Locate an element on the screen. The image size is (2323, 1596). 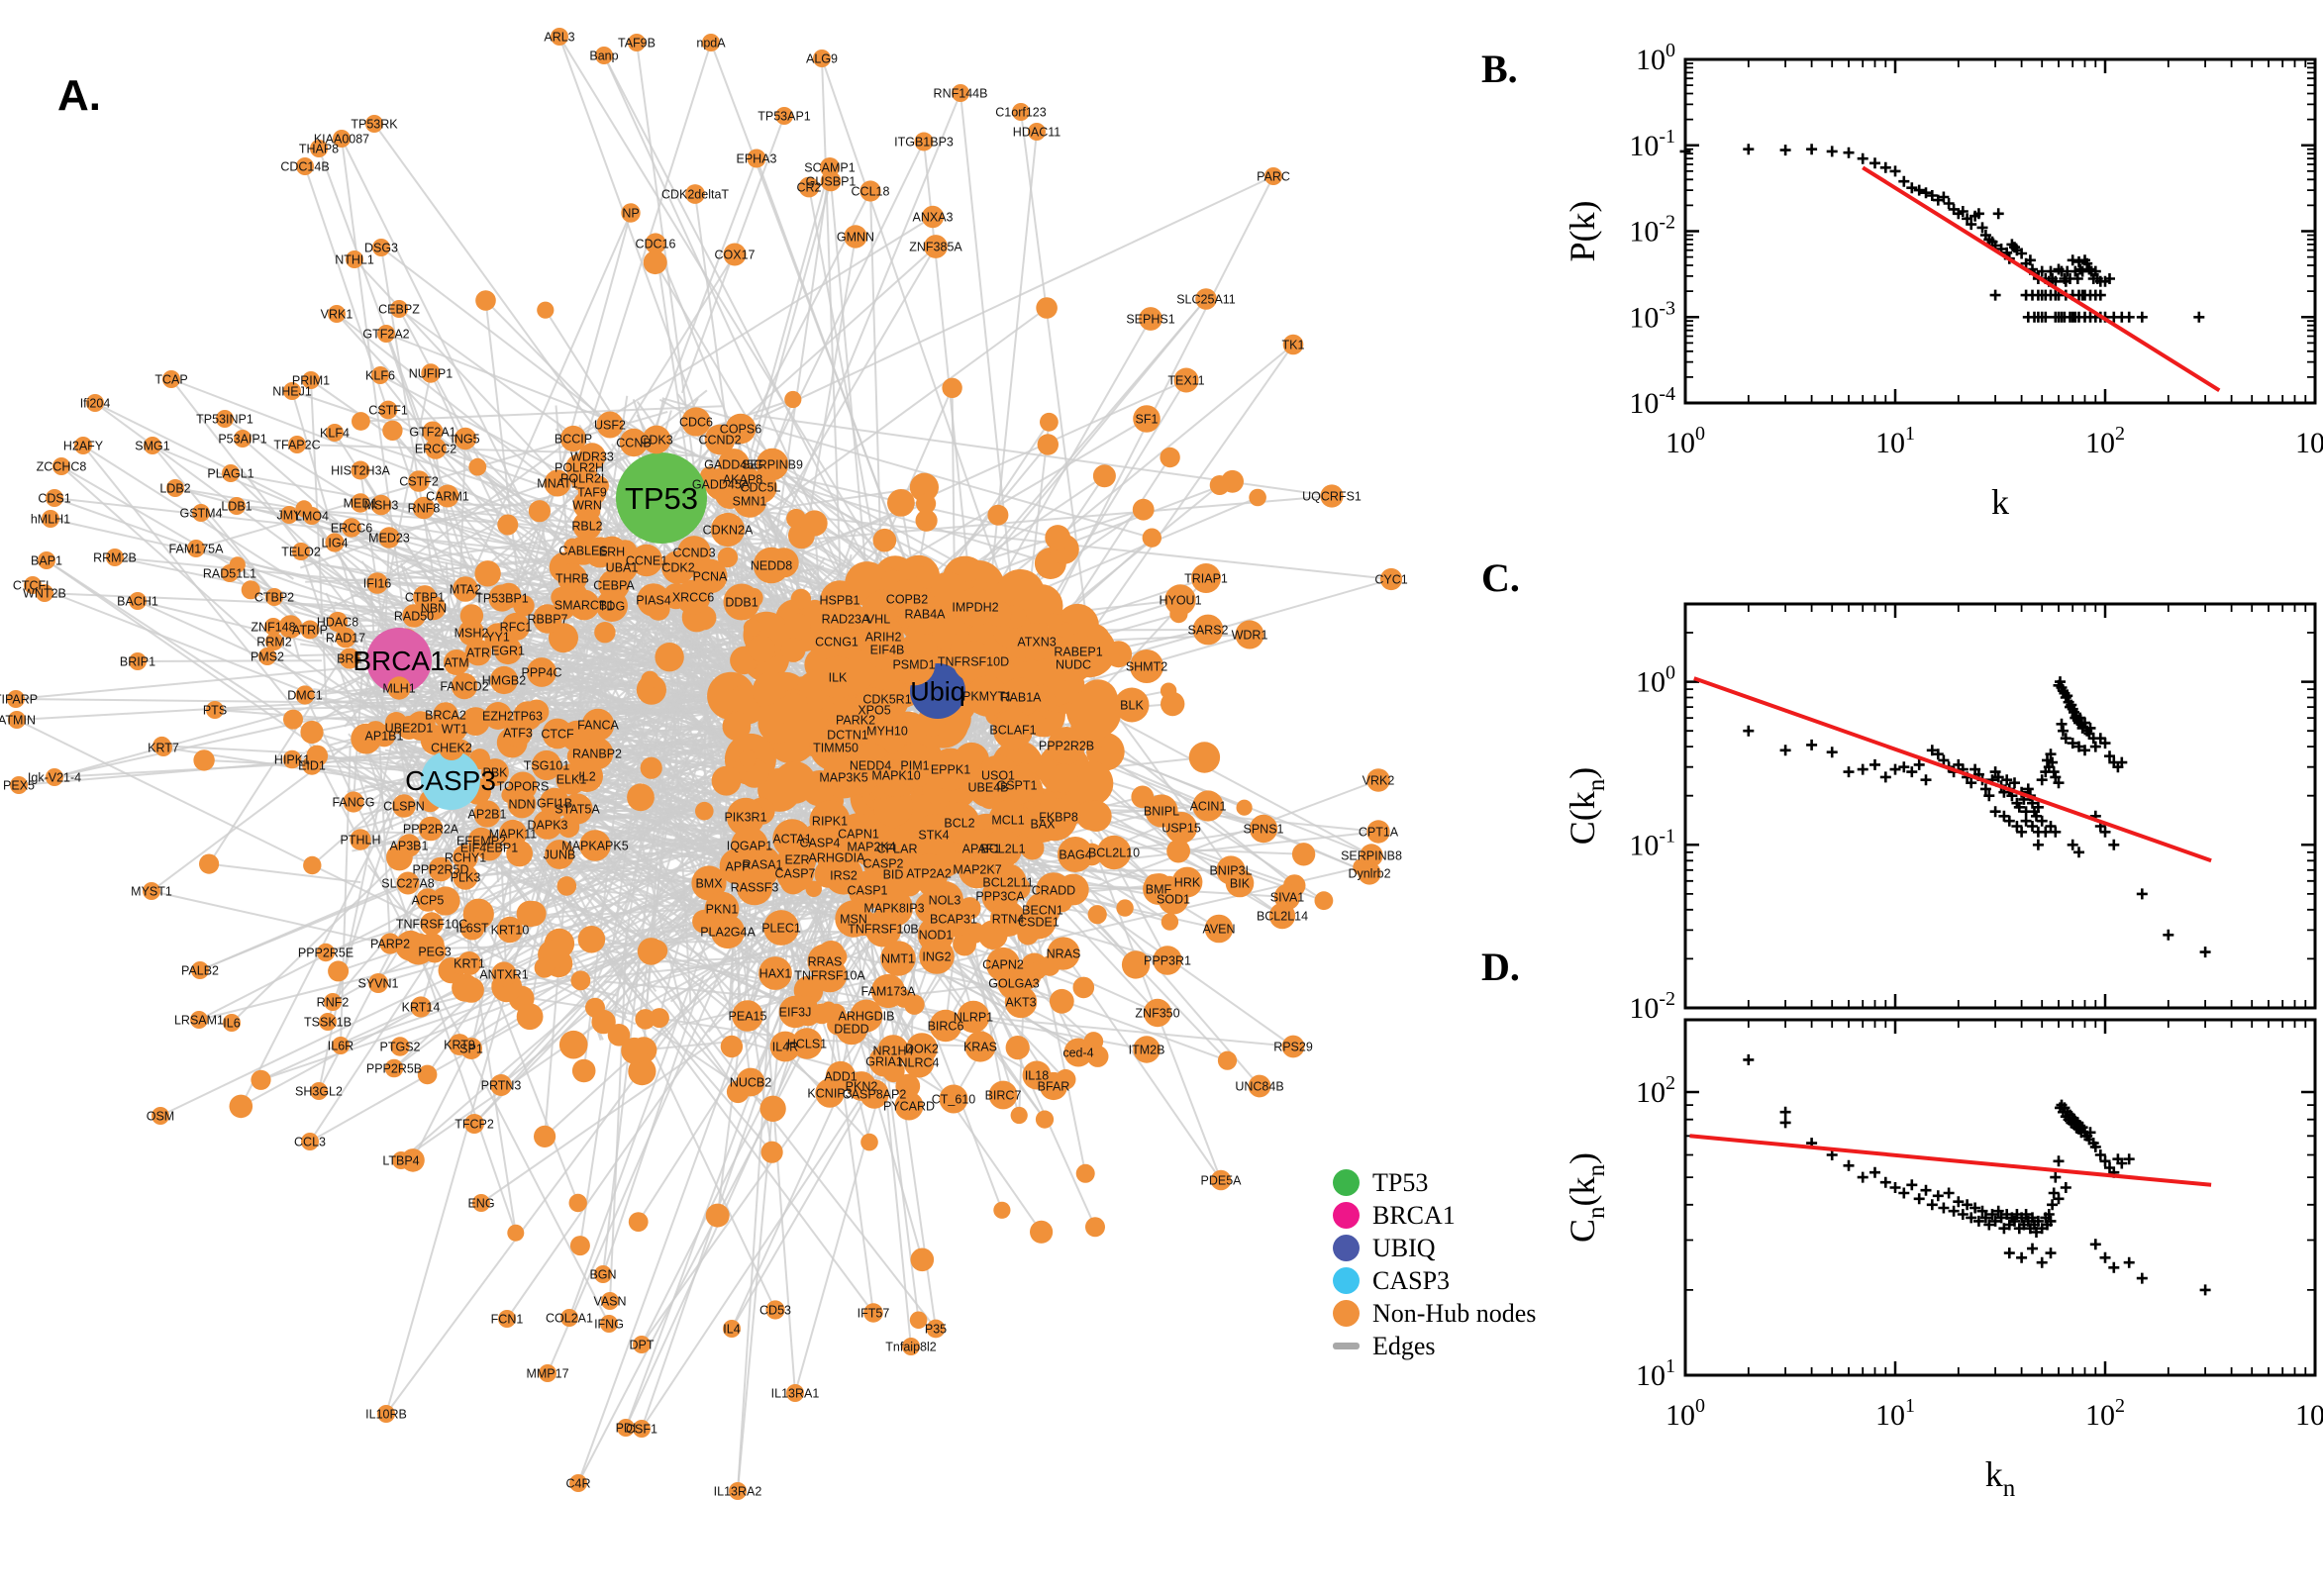
network-node-label: RNF8 is located at coordinates (424, 509).